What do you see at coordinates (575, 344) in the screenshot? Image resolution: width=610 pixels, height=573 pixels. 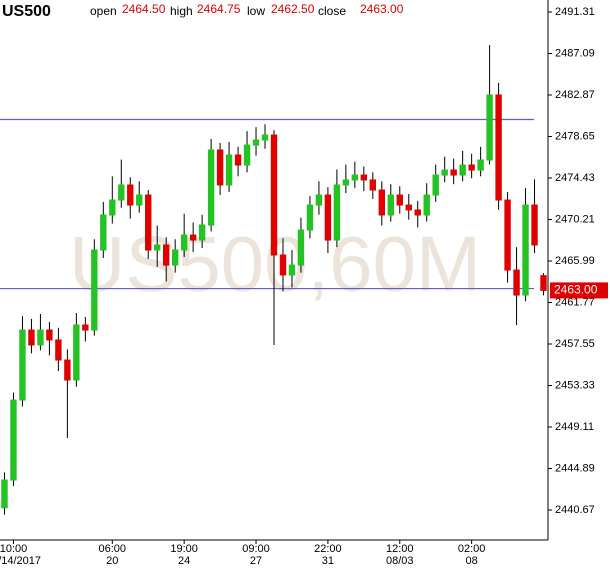 I see `y-tick-label: 2457.55` at bounding box center [575, 344].